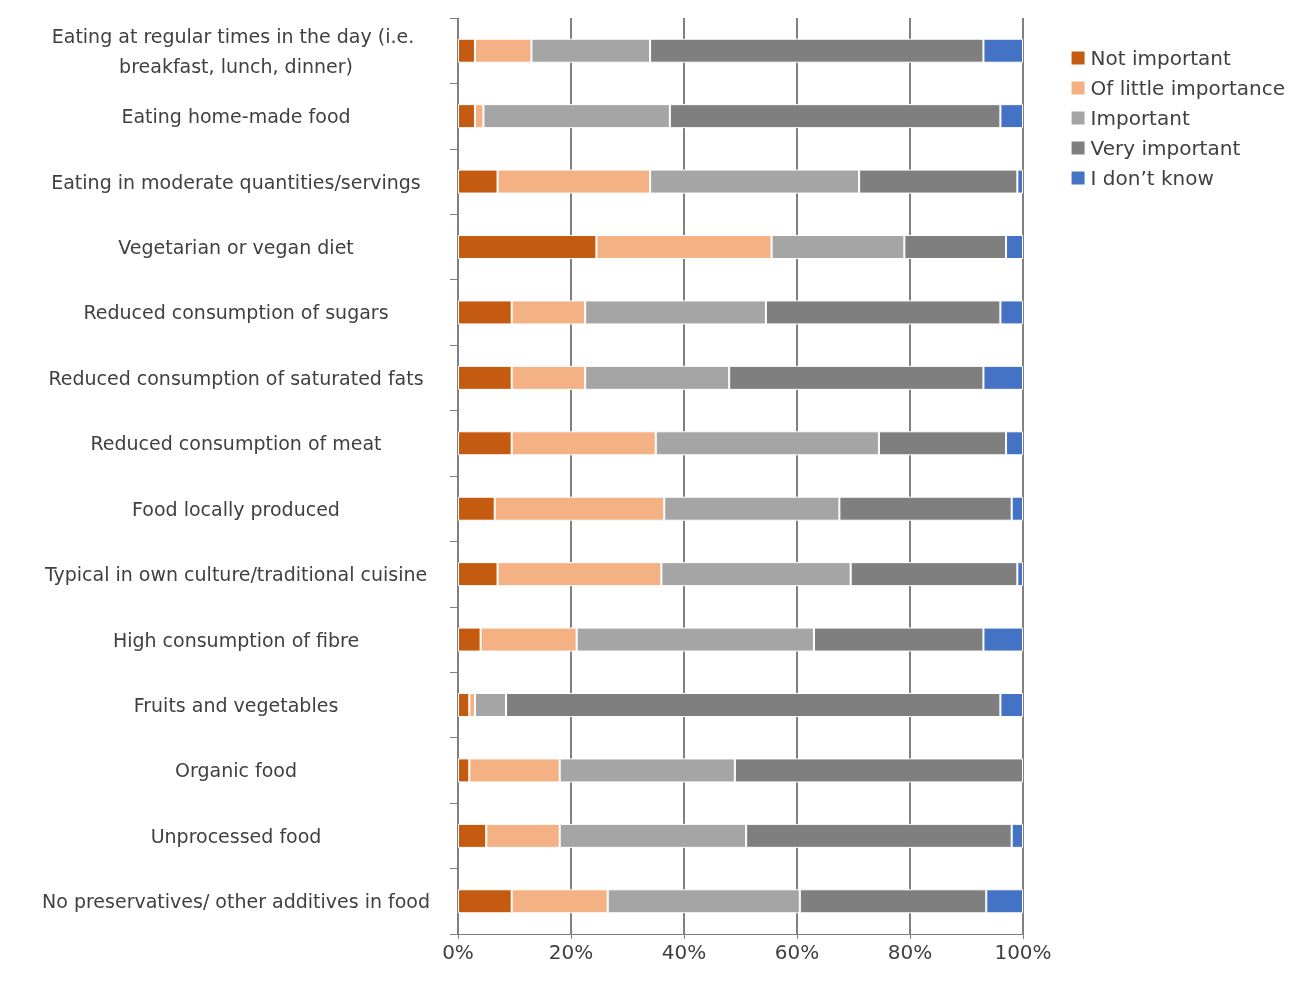 This screenshot has height=982, width=1303. What do you see at coordinates (236, 901) in the screenshot?
I see `y-tick-label: No preservatives/ other additives in food` at bounding box center [236, 901].